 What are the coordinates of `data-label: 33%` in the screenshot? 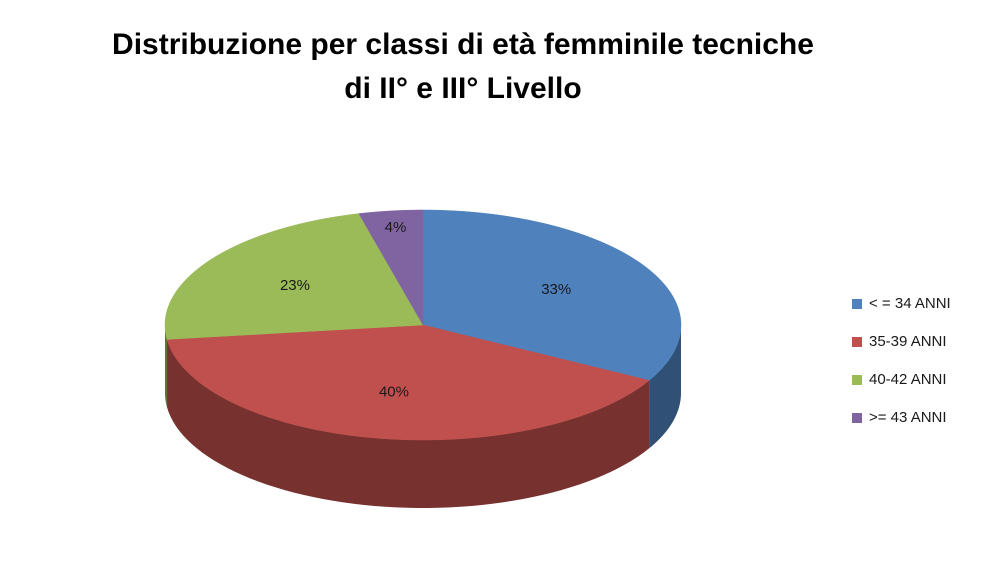 It's located at (556, 289).